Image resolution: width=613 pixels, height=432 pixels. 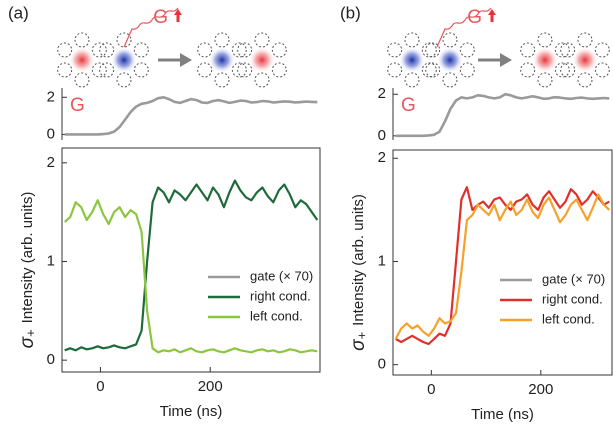 What do you see at coordinates (350, 12) in the screenshot?
I see `panel-label: (b)` at bounding box center [350, 12].